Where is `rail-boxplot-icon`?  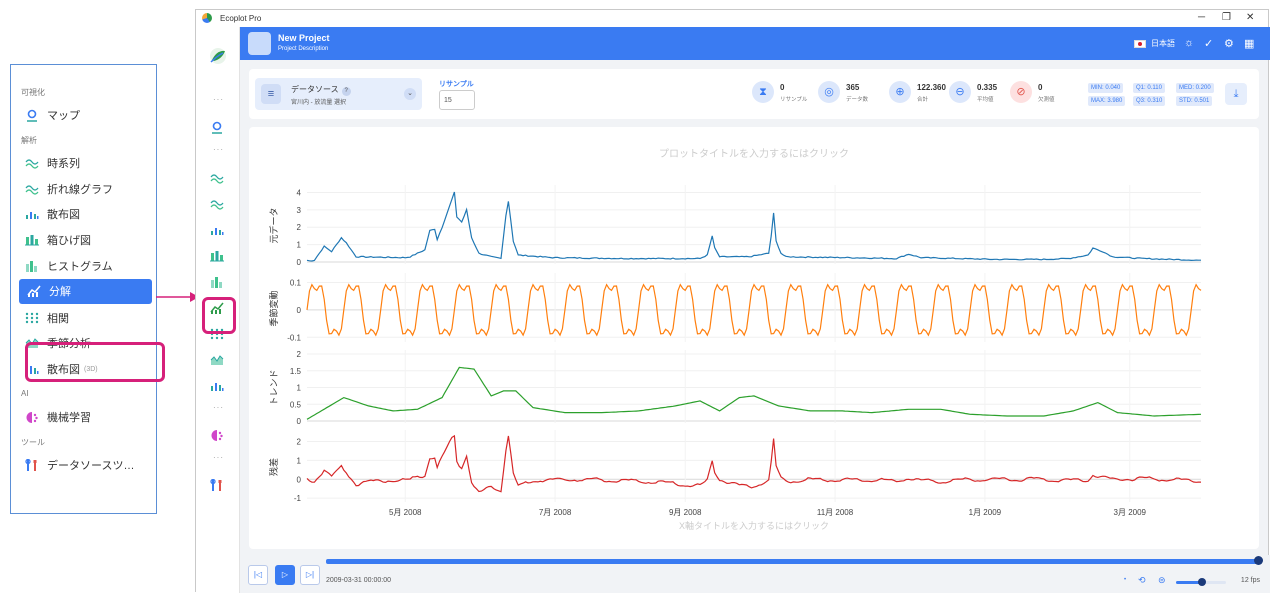 rail-boxplot-icon is located at coordinates (218, 256).